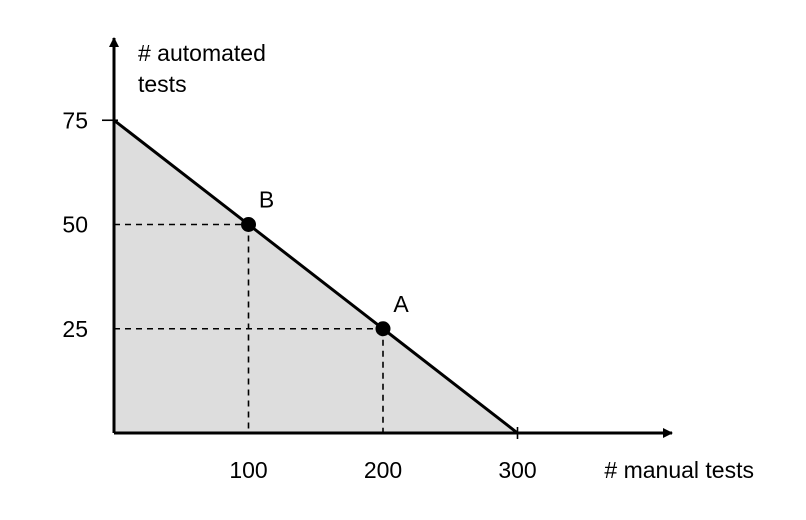 This screenshot has width=806, height=520. I want to click on y-tick-label: 25, so click(75, 329).